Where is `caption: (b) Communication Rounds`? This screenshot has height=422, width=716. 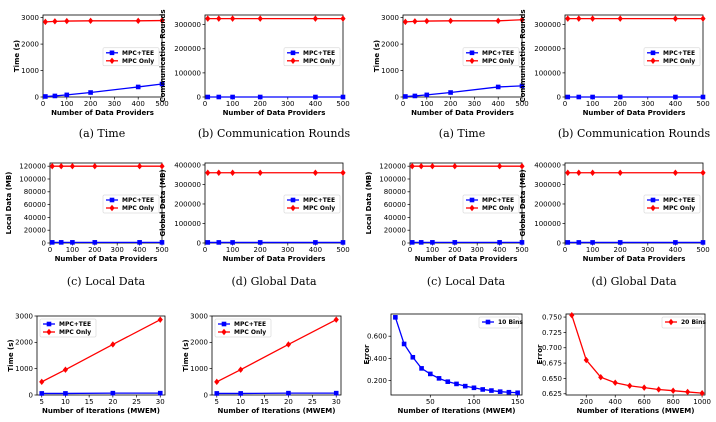
caption: (b) Communication Rounds is located at coordinates (634, 133).